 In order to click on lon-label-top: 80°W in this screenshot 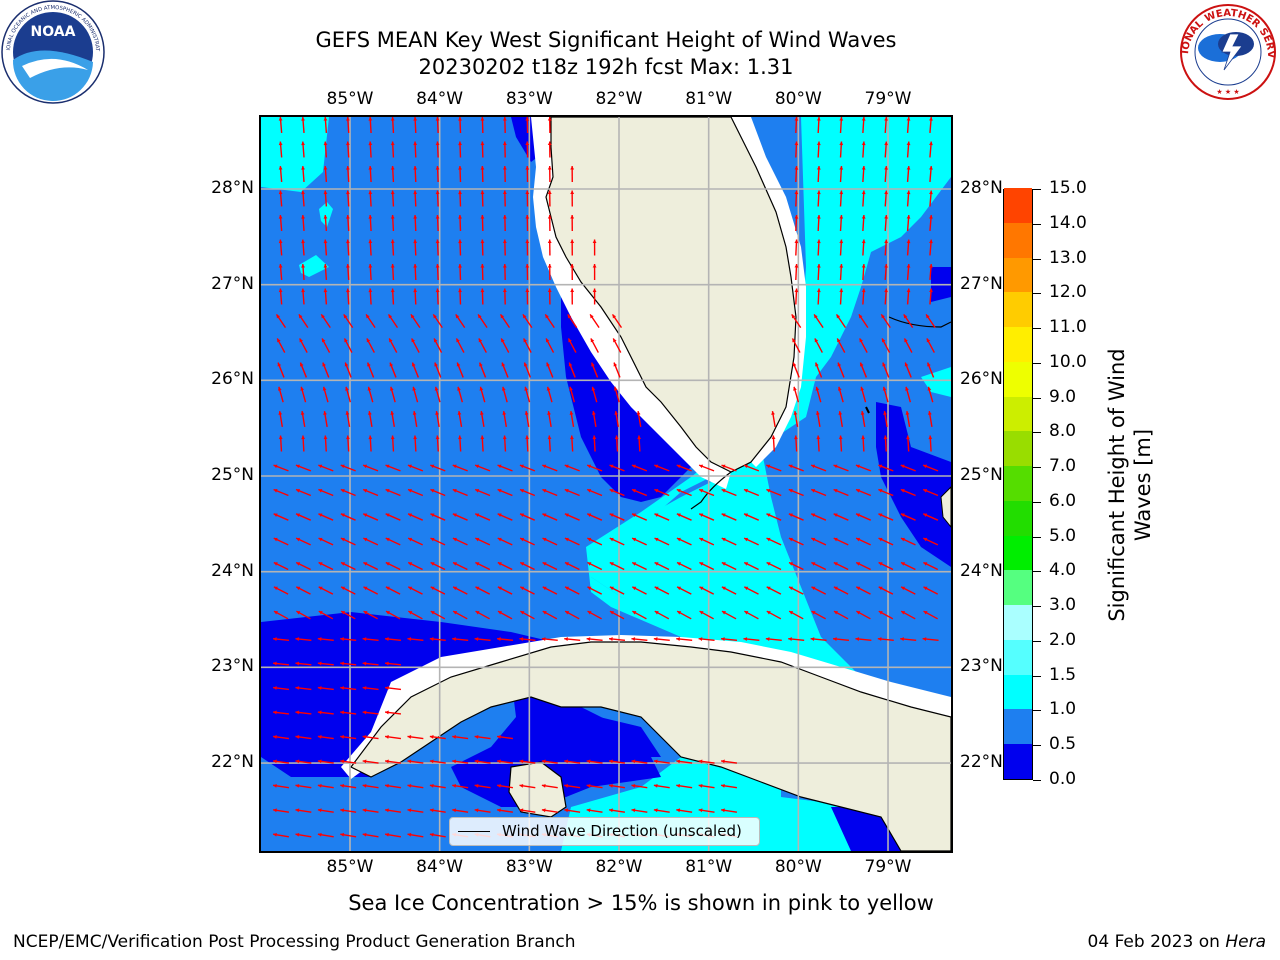, I will do `click(798, 99)`.